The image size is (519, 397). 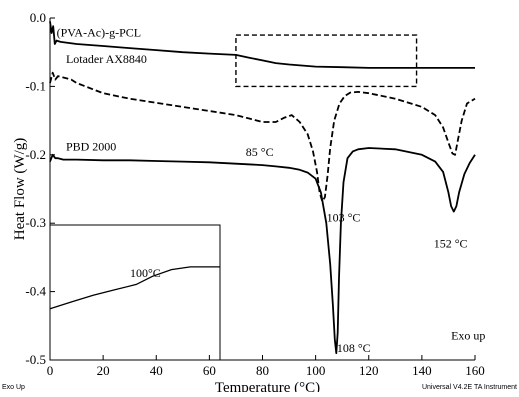 I want to click on x-tick-label: 160, so click(x=475, y=370).